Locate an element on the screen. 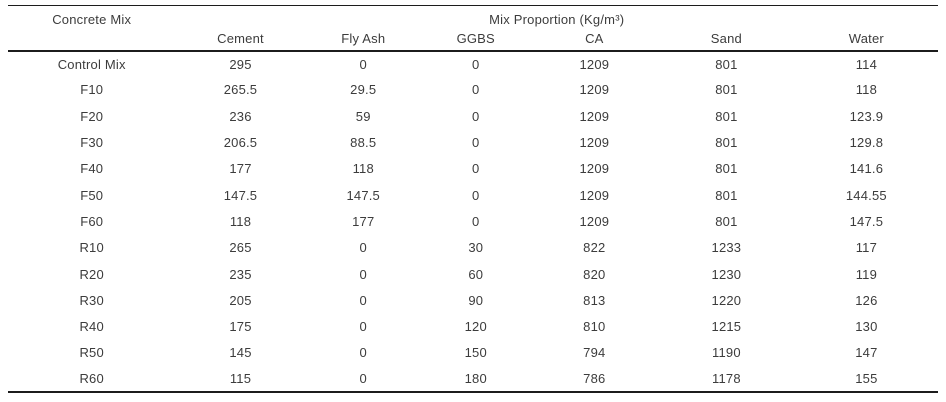 Image resolution: width=946 pixels, height=402 pixels. mix-name-cell: F60 is located at coordinates (92, 221).